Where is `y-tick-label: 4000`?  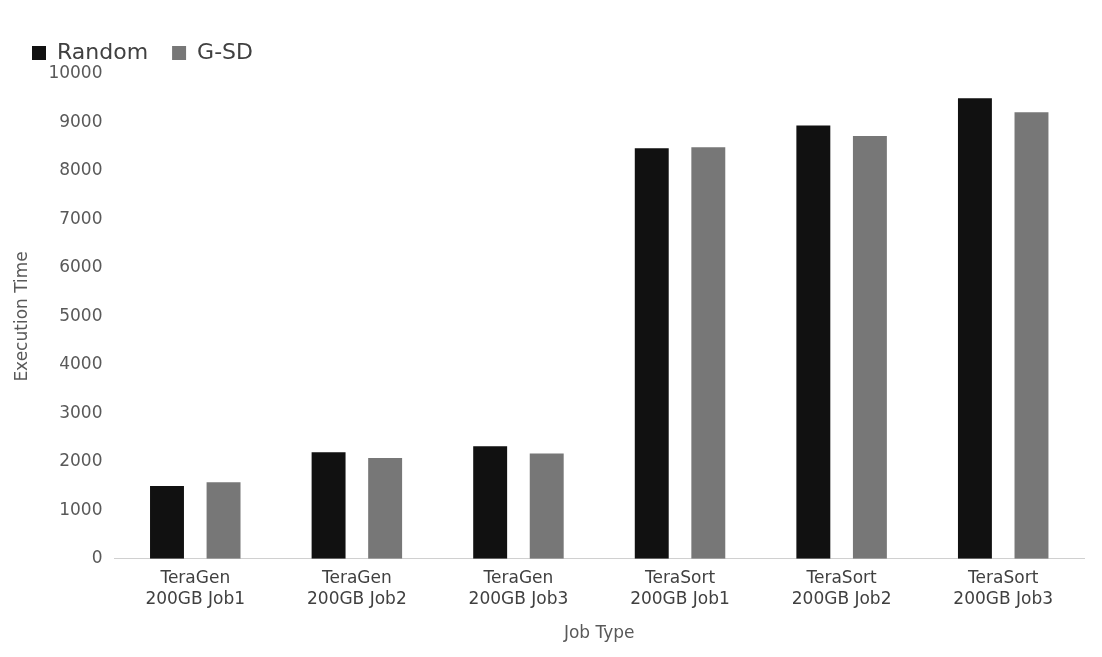
y-tick-label: 4000 is located at coordinates (81, 363).